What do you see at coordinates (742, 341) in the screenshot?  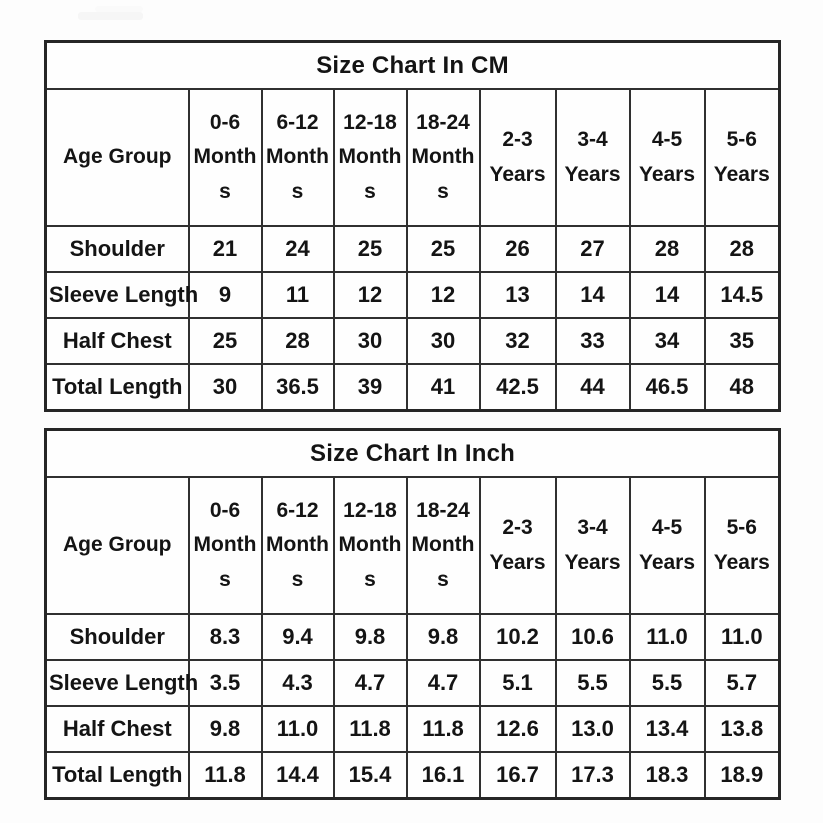 I see `value-cell: 35` at bounding box center [742, 341].